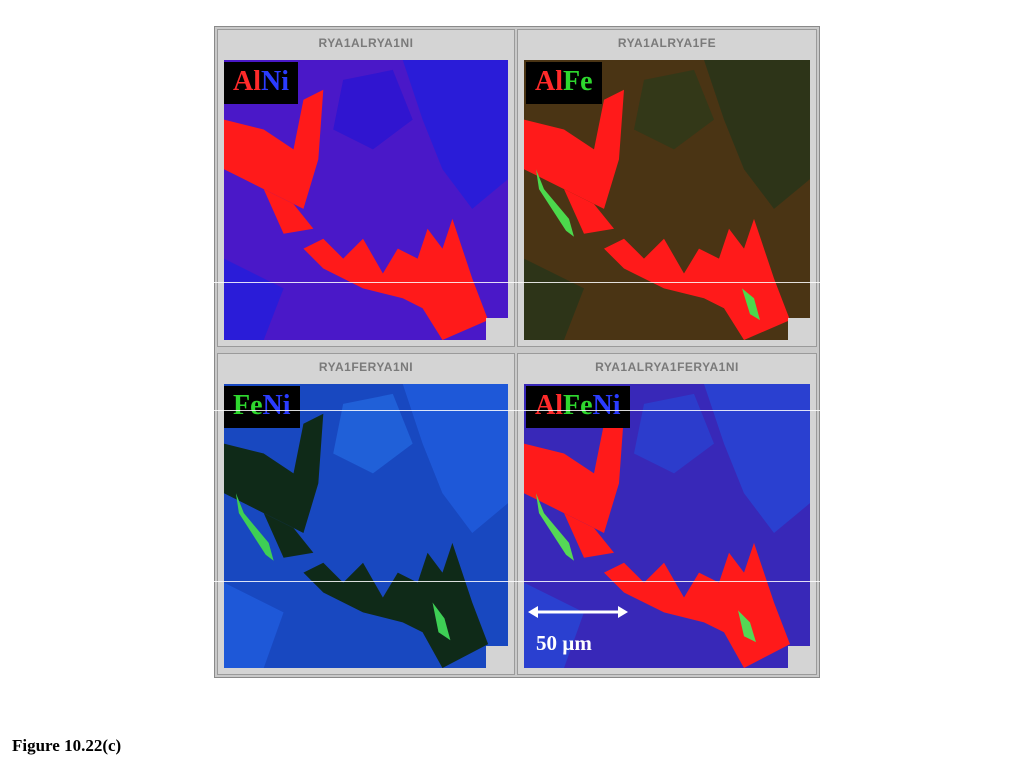  I want to click on map-panel-alni: RYA1ALRYA1NI AlNi, so click(366, 188).